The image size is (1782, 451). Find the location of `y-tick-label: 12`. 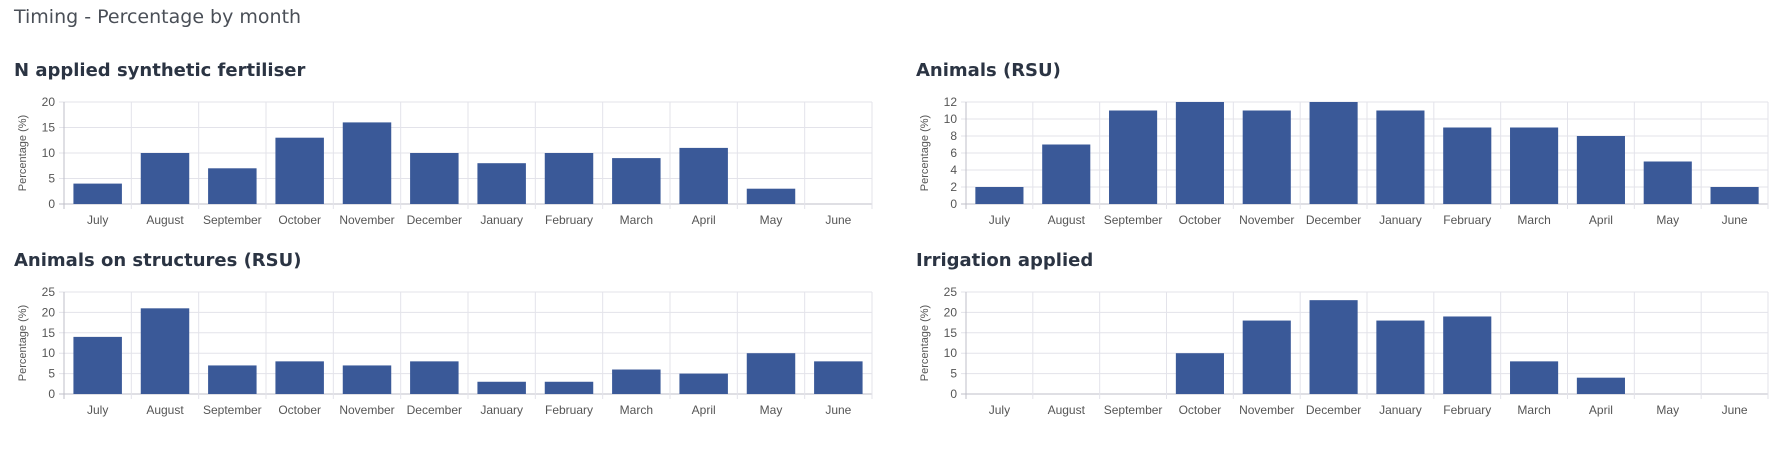

y-tick-label: 12 is located at coordinates (951, 102).